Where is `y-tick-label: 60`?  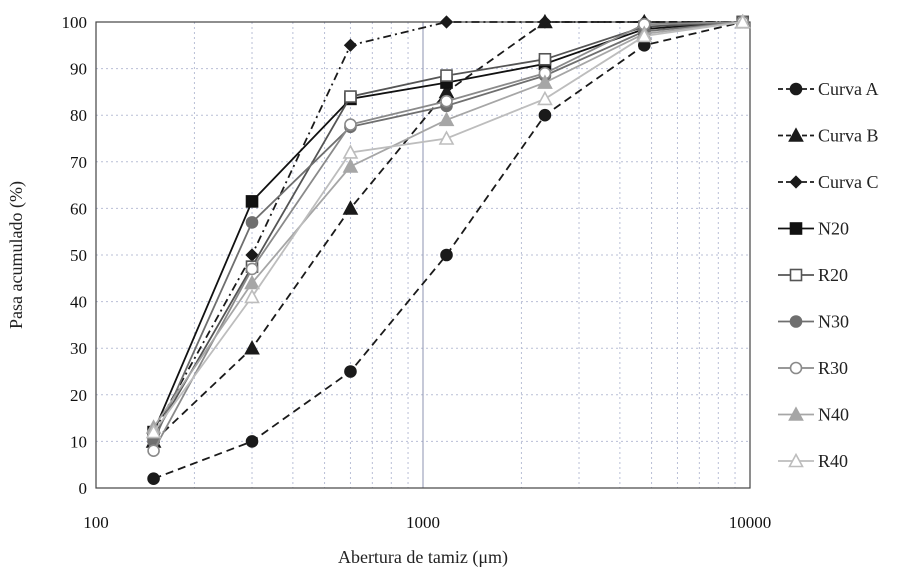
y-tick-label: 60 is located at coordinates (78, 208).